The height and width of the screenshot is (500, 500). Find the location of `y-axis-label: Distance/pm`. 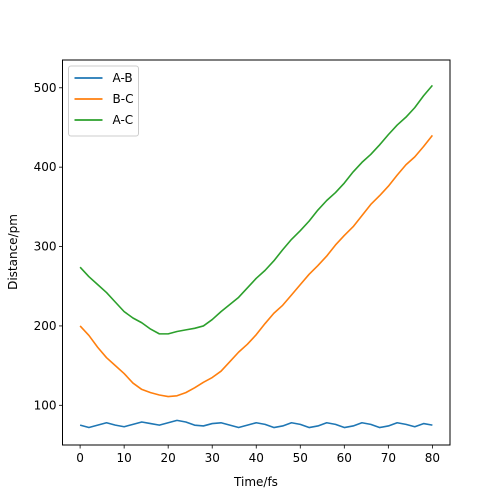

y-axis-label: Distance/pm is located at coordinates (13, 252).